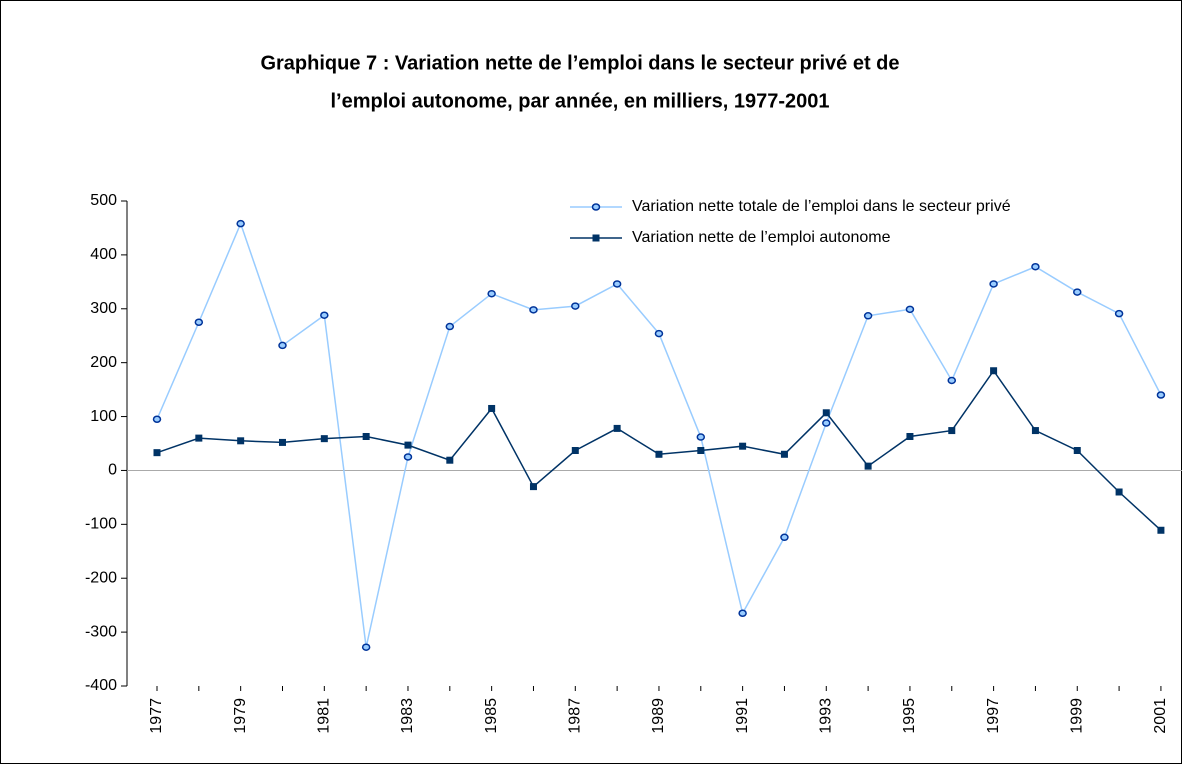  What do you see at coordinates (101, 524) in the screenshot?
I see `y-tick-label: -100` at bounding box center [101, 524].